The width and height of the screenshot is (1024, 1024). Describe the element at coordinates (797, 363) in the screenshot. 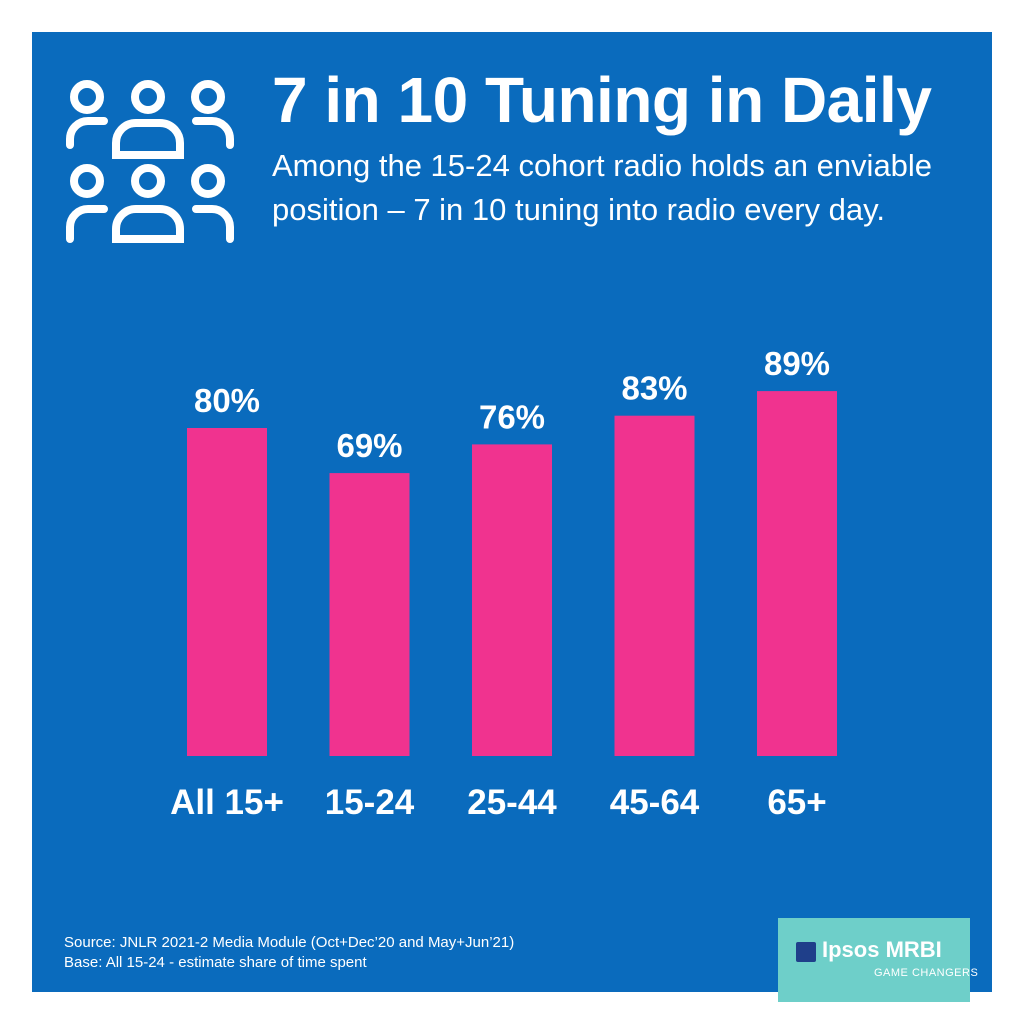

I see `data-label: 89%` at that location.